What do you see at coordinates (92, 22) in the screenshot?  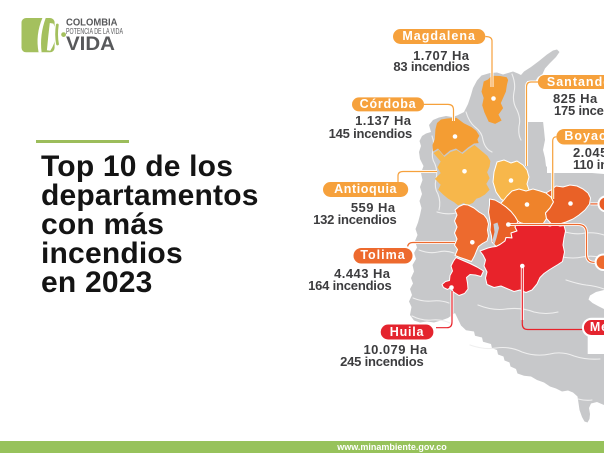 I see `svg-text: COLOMBIA` at bounding box center [92, 22].